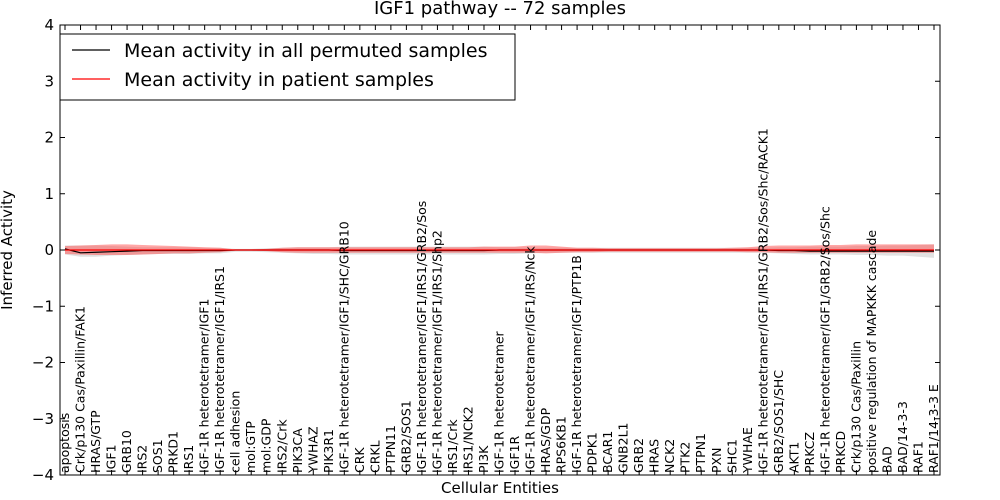 This screenshot has height=500, width=1000. What do you see at coordinates (436, 351) in the screenshot?
I see `x-tick-label: IGF-1R heterotetramer/IGF1/IRS1/Shp2` at bounding box center [436, 351].